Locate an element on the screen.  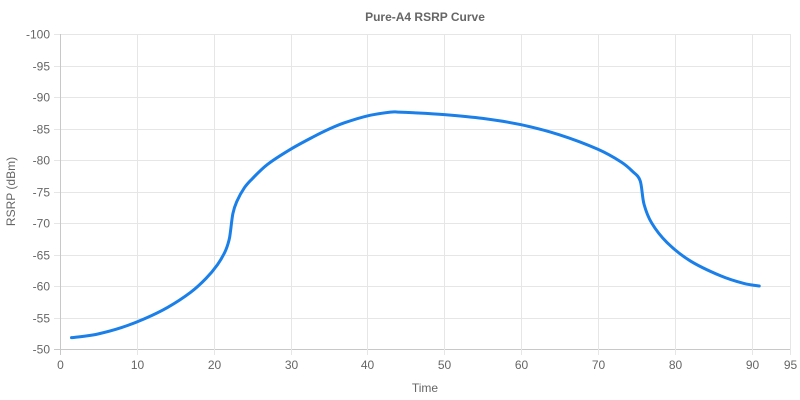
x-tick-label: 80 is located at coordinates (676, 365).